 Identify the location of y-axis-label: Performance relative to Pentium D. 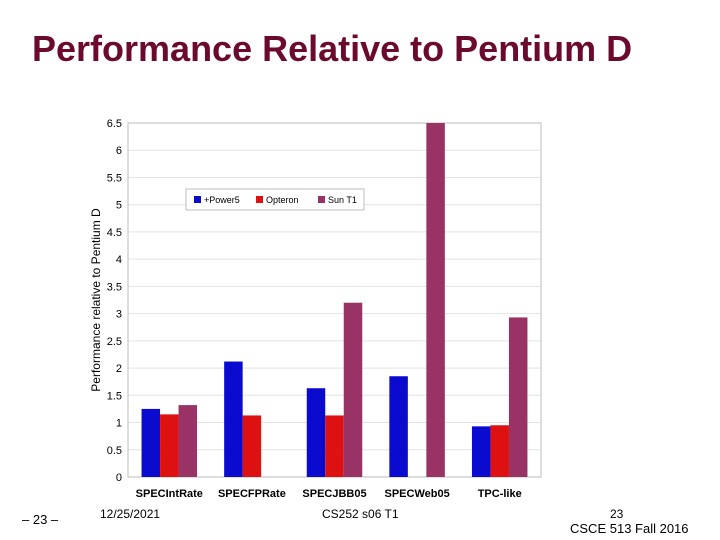
(96, 300).